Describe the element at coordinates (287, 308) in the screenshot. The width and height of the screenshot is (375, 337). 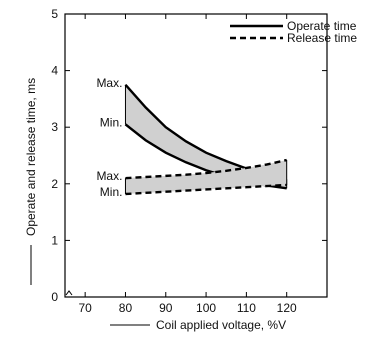
I see `x-tick-label: 120` at that location.